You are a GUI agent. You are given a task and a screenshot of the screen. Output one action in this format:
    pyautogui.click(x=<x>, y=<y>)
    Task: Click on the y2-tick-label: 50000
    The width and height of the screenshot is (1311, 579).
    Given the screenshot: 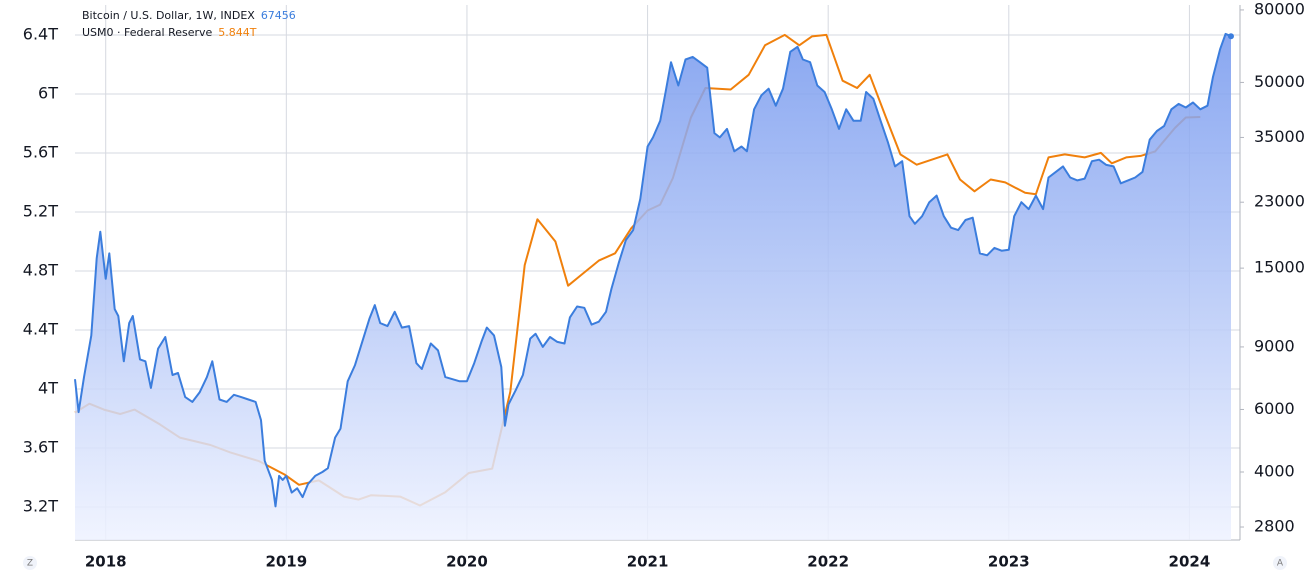 What is the action you would take?
    pyautogui.click(x=1279, y=81)
    